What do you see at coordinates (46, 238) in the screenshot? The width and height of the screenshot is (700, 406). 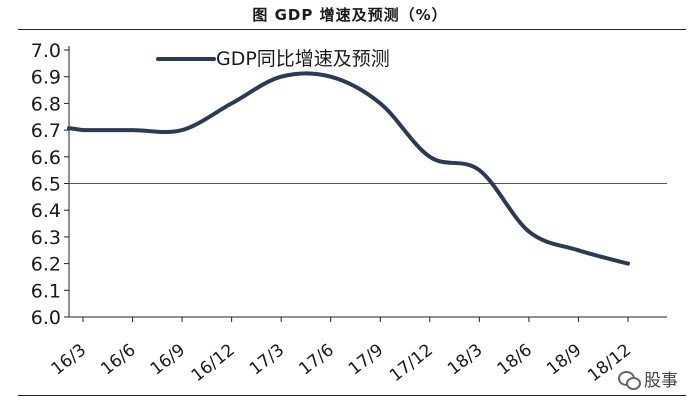 I see `y-tick-label: 6.3` at bounding box center [46, 238].